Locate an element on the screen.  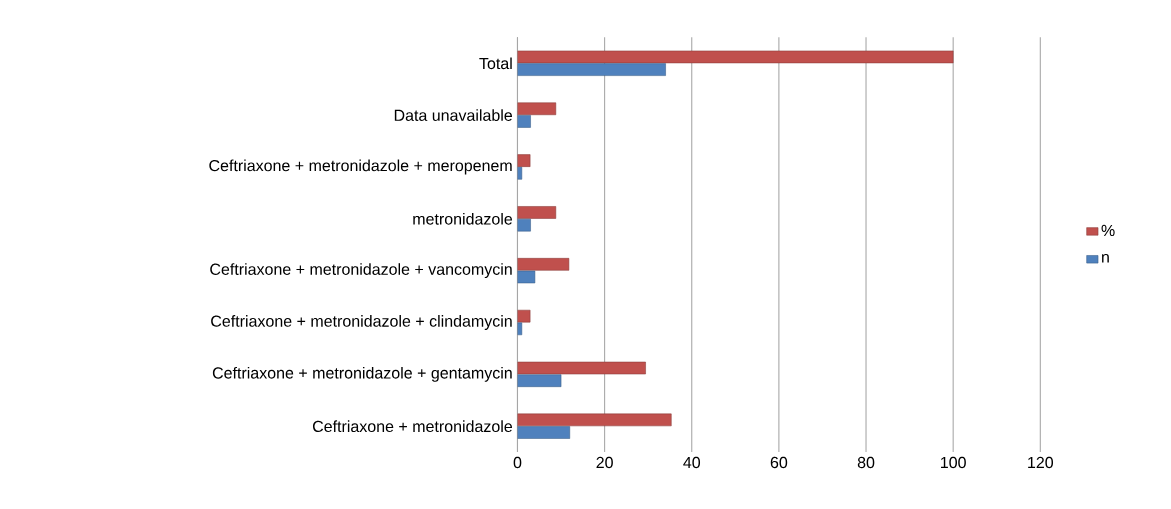
y-tick-label: Ceftriaxone + metronidazole is located at coordinates (412, 426).